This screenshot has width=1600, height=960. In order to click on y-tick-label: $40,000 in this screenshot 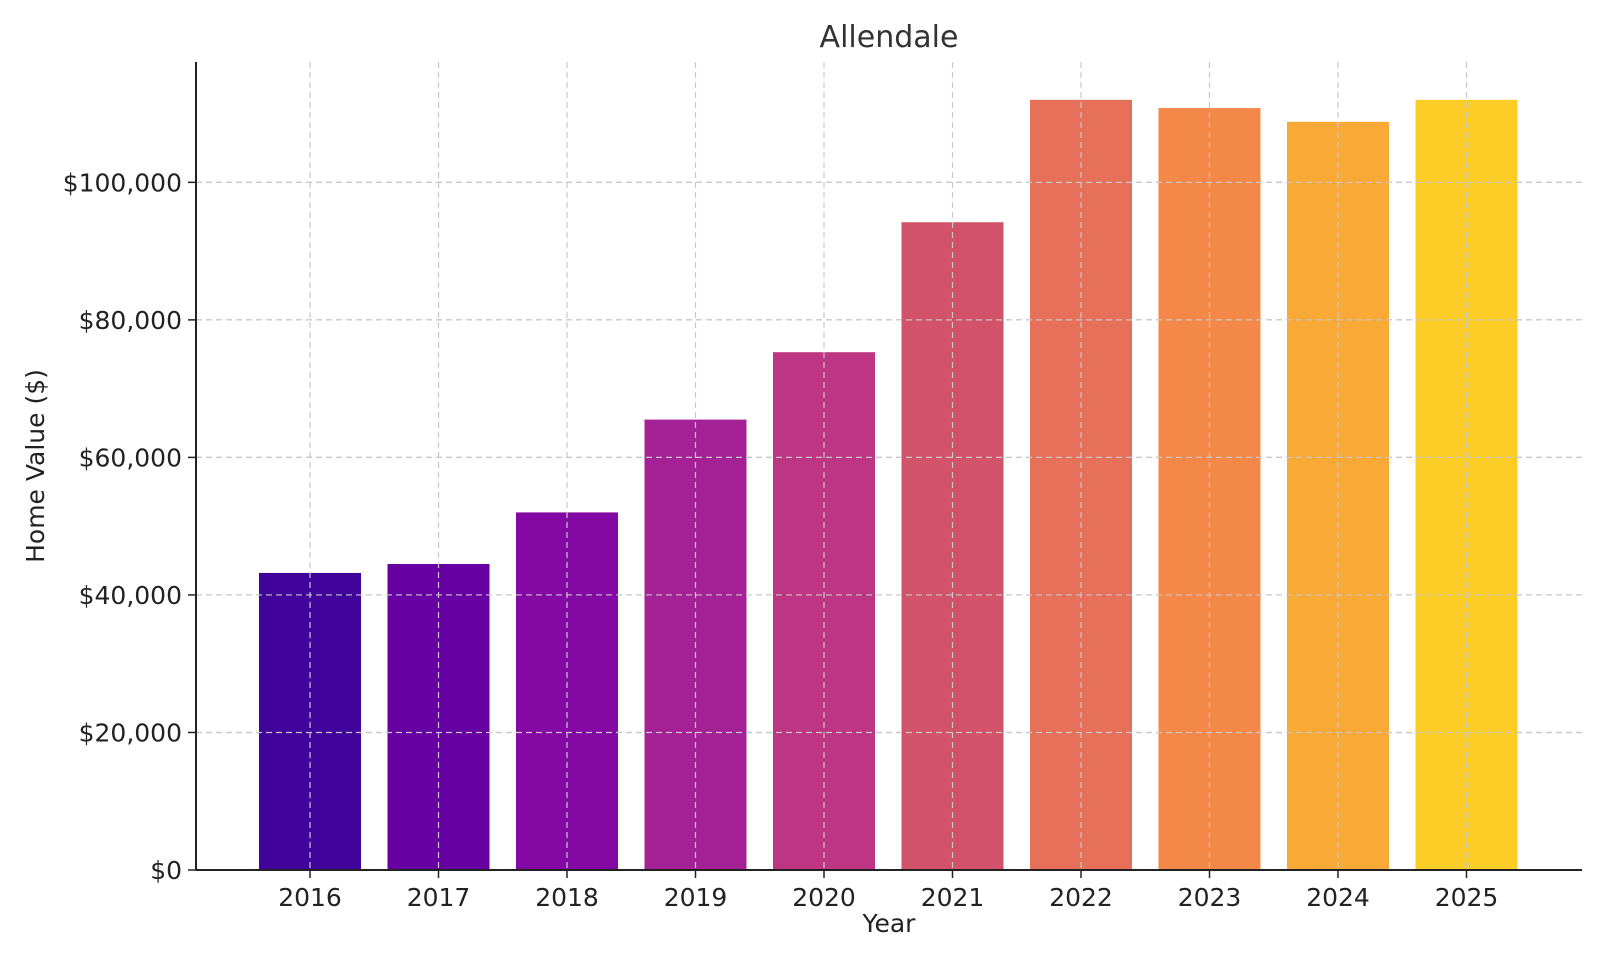, I will do `click(130, 595)`.